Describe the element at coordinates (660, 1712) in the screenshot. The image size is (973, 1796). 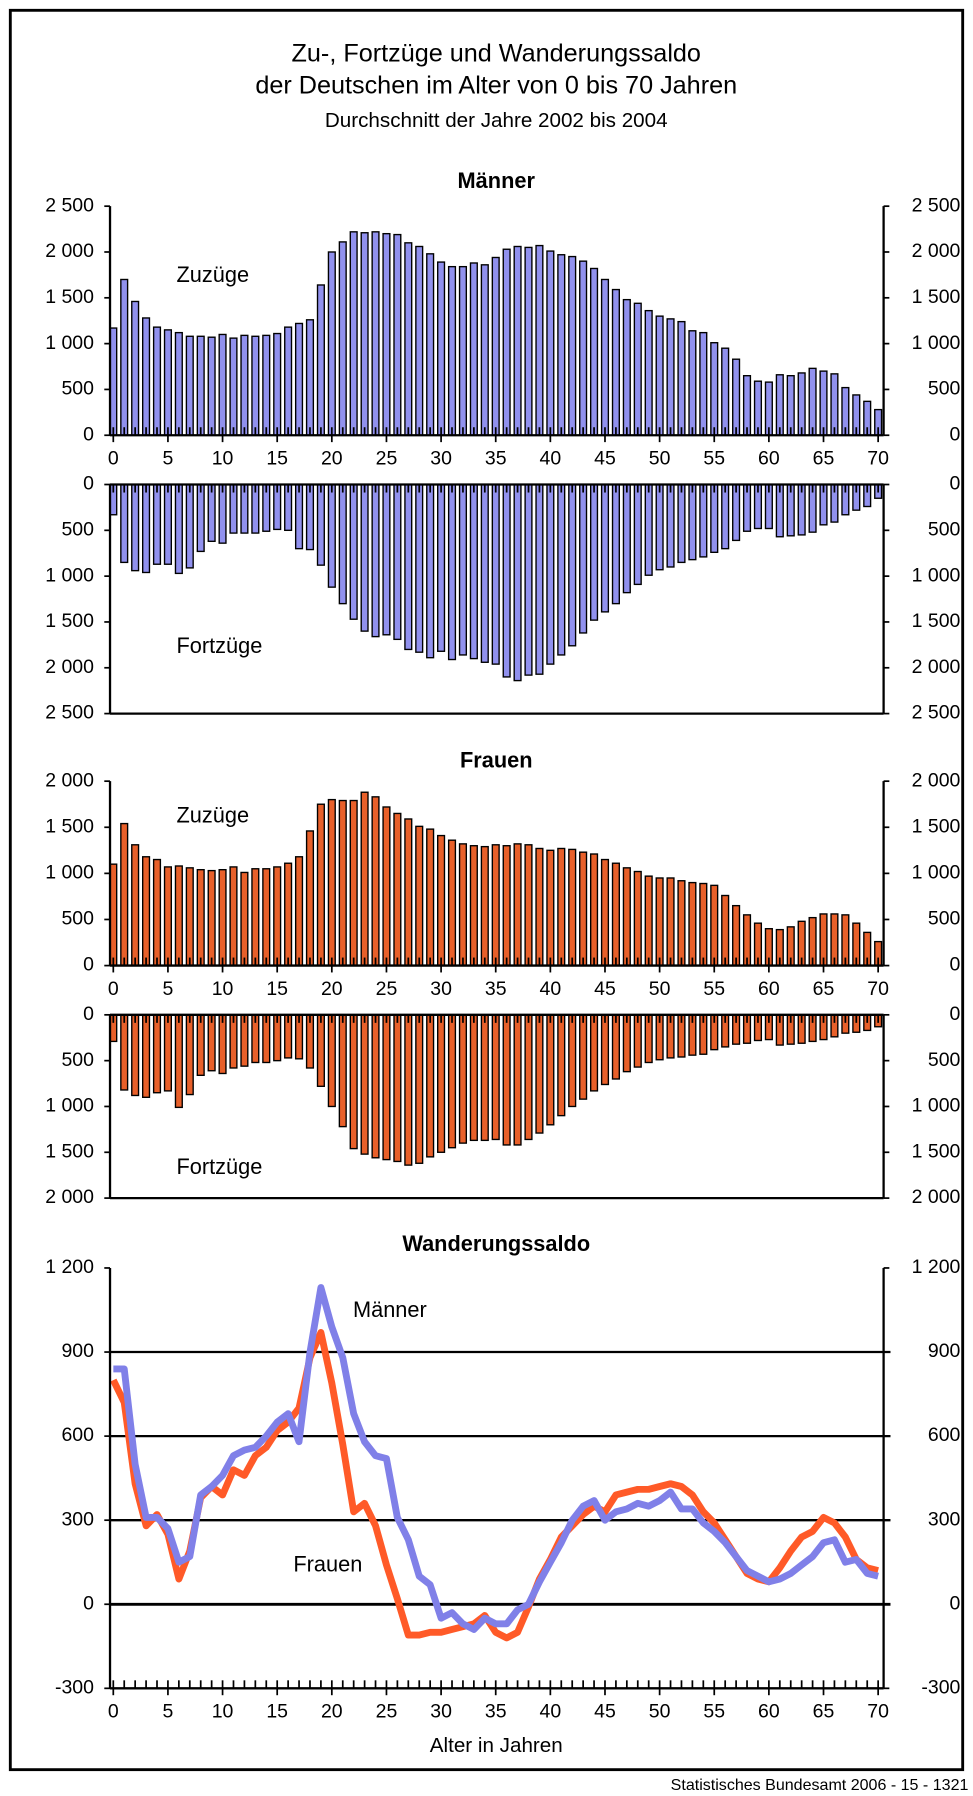
I see `x-tick-label: 50` at that location.